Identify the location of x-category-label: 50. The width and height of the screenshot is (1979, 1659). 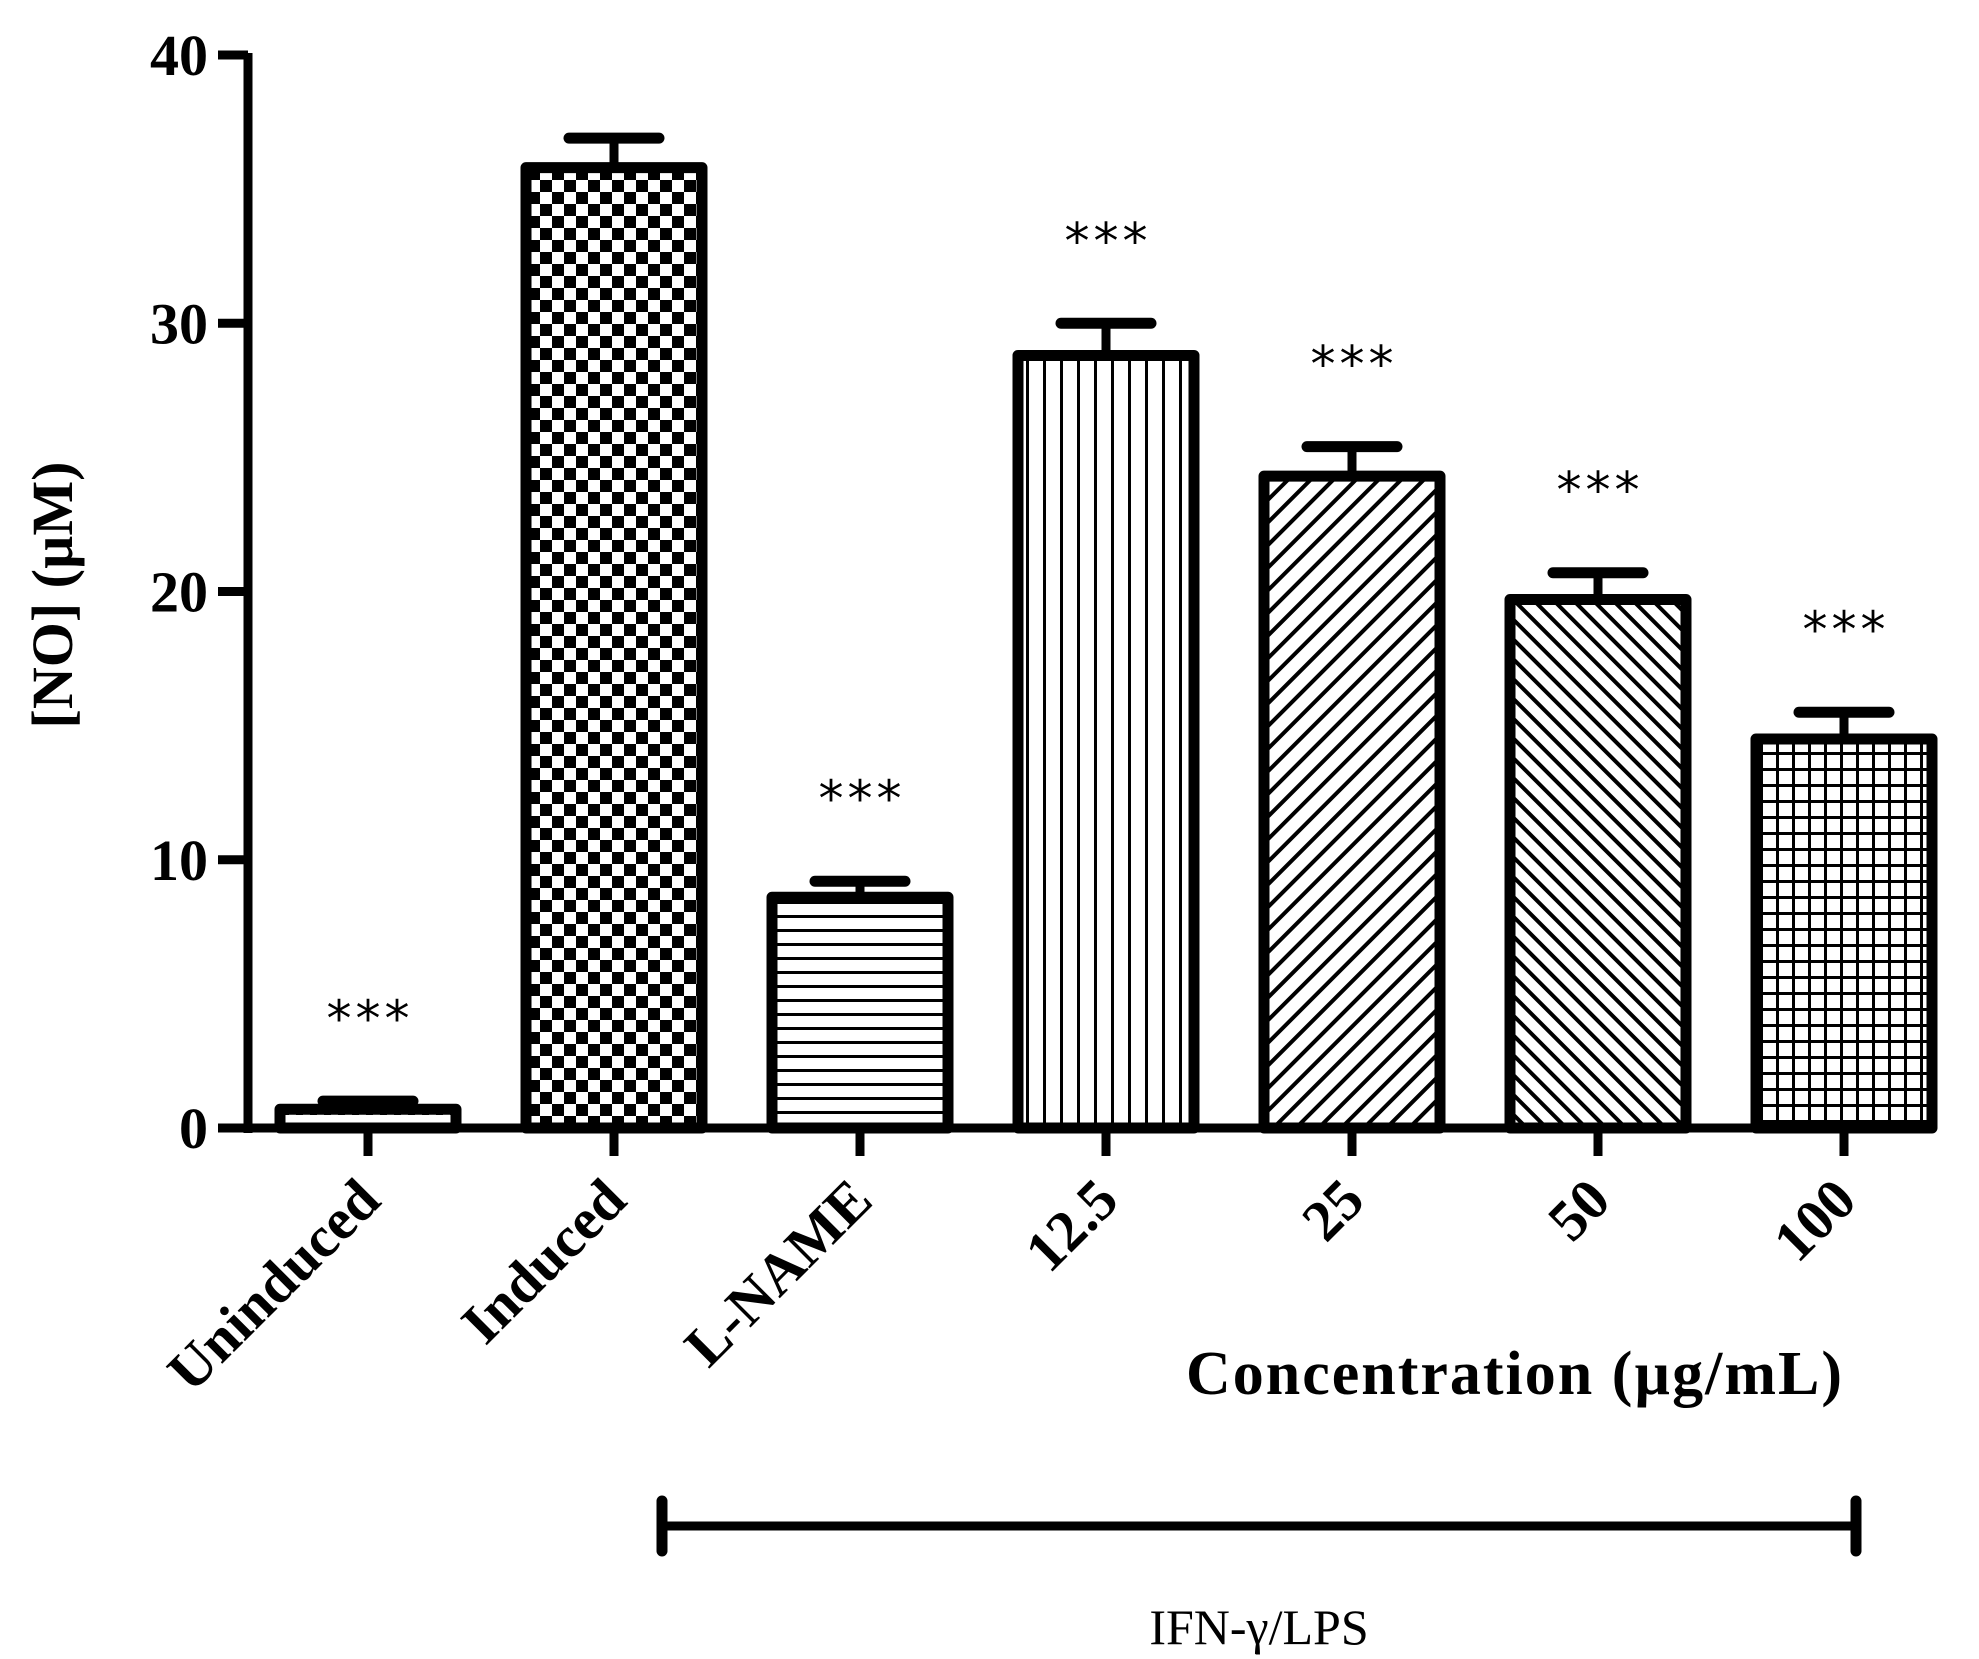
(1578, 1209).